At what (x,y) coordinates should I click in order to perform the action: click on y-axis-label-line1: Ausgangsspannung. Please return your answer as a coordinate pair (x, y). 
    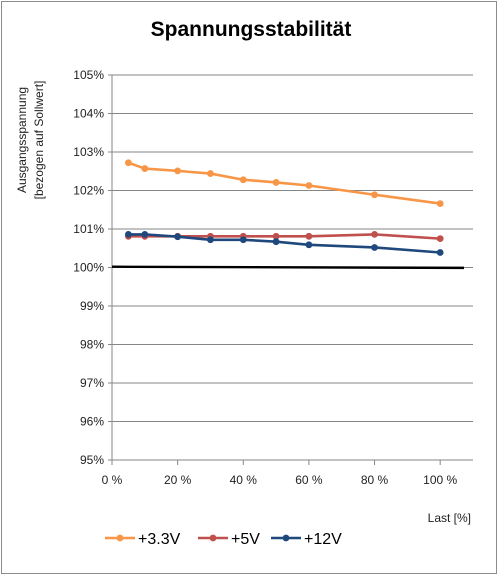
    Looking at the image, I should click on (22, 140).